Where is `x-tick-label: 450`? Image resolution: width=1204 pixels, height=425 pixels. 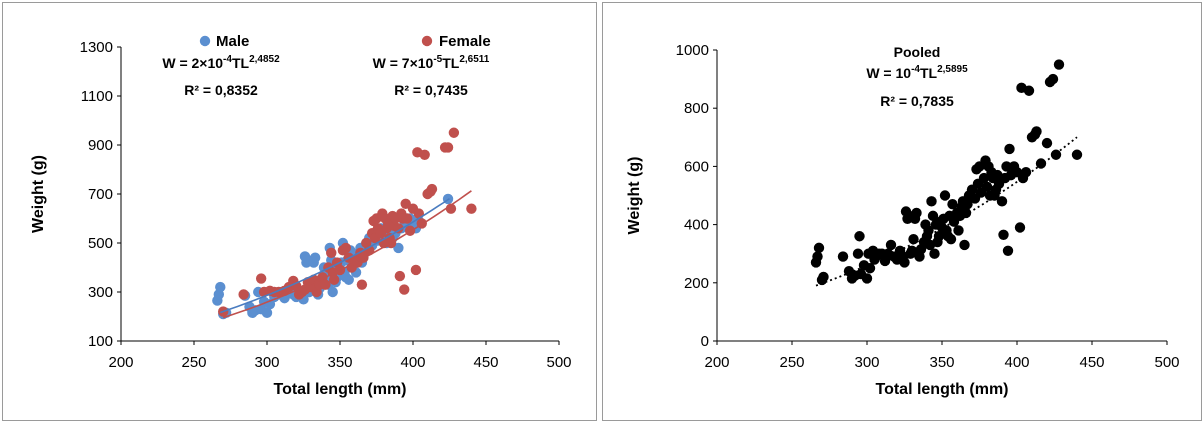 x-tick-label: 450 is located at coordinates (1091, 362).